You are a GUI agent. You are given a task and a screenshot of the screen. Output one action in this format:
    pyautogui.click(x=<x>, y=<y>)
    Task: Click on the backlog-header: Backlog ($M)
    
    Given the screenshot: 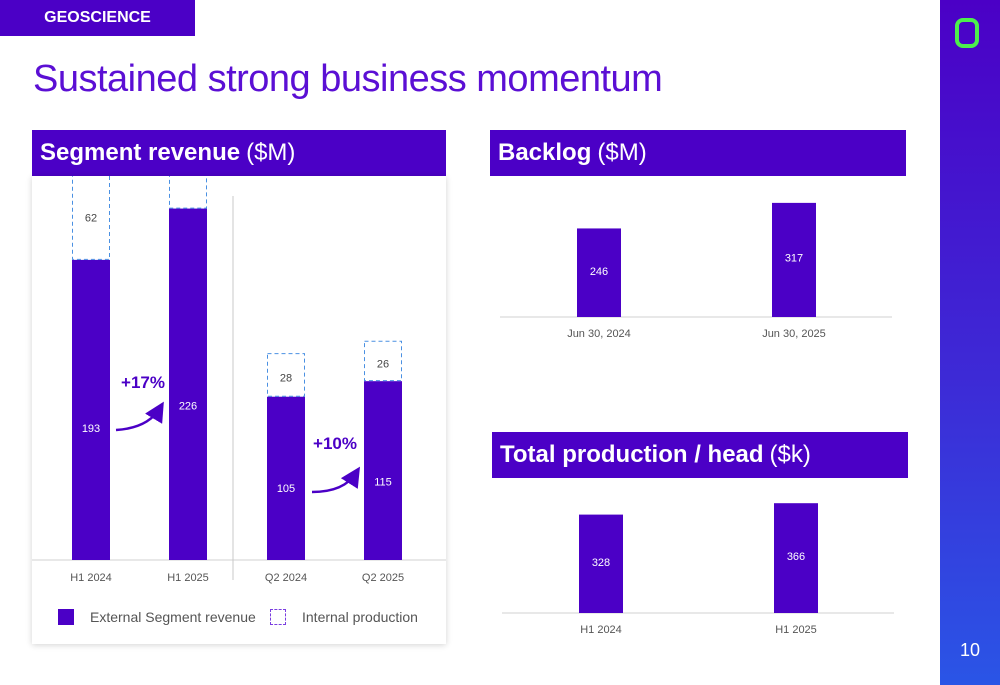 What is the action you would take?
    pyautogui.click(x=698, y=153)
    